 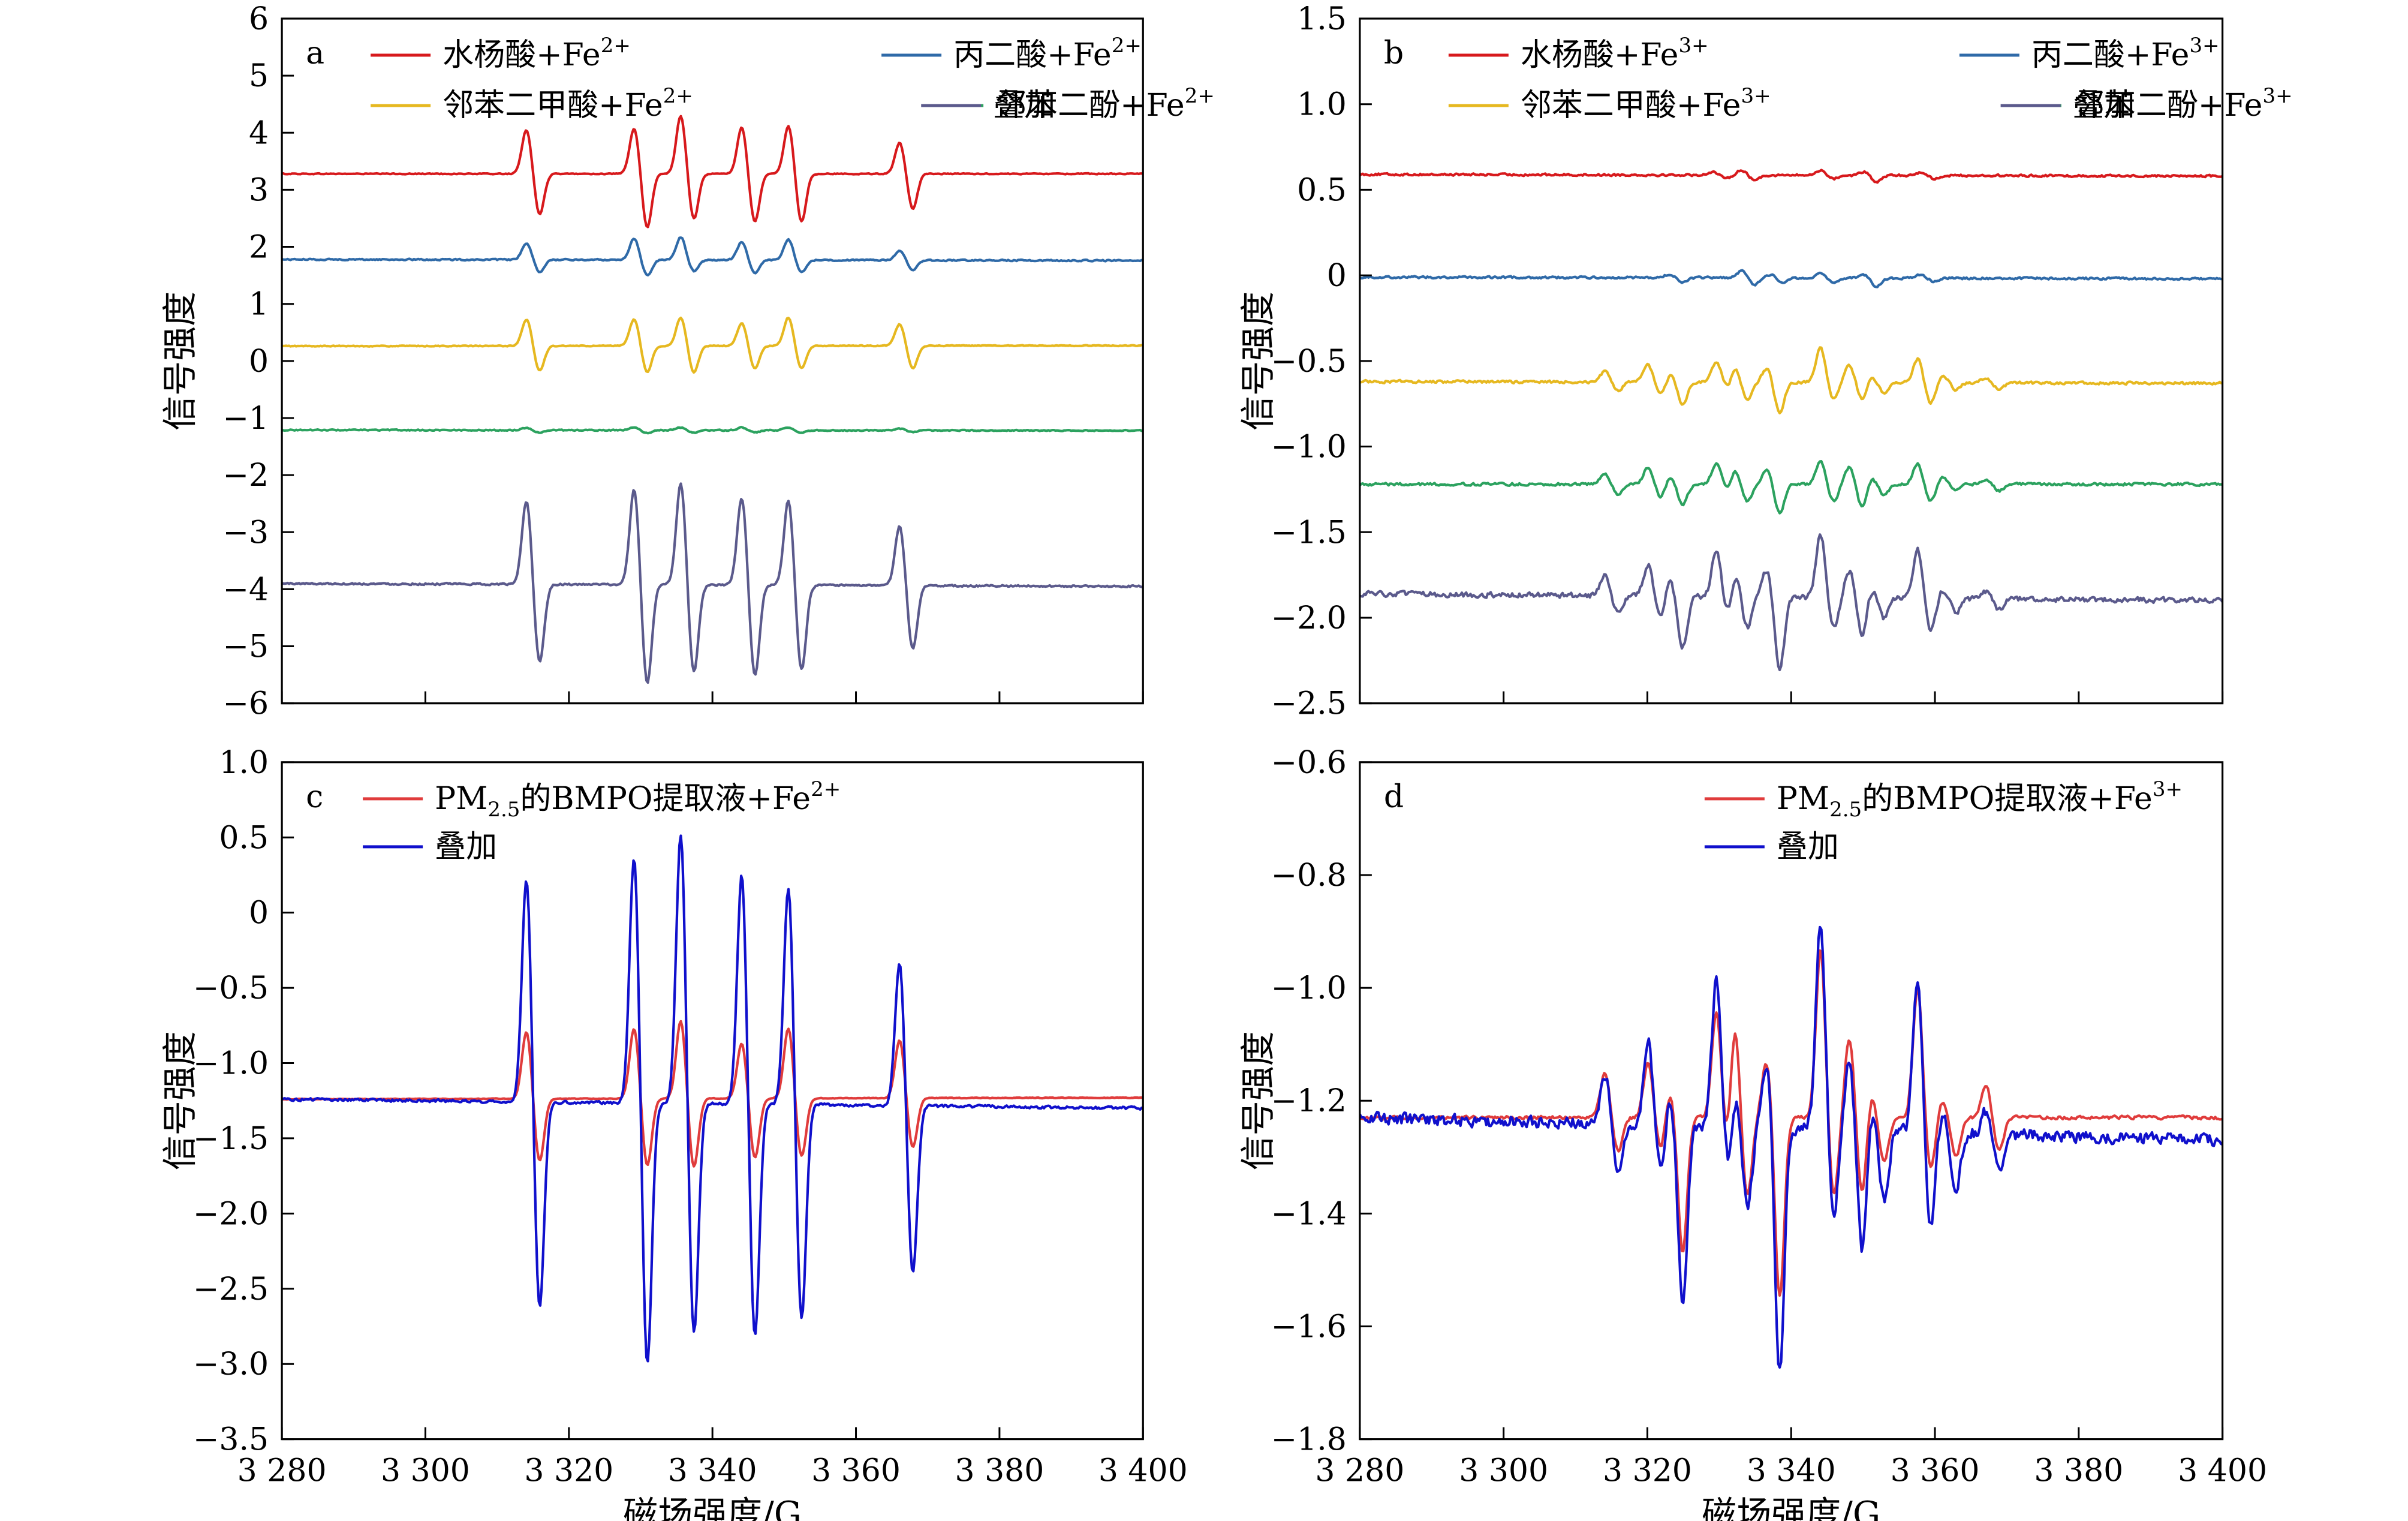 I want to click on legend-label: 丙二酸+Fe2+, so click(x=1047, y=54).